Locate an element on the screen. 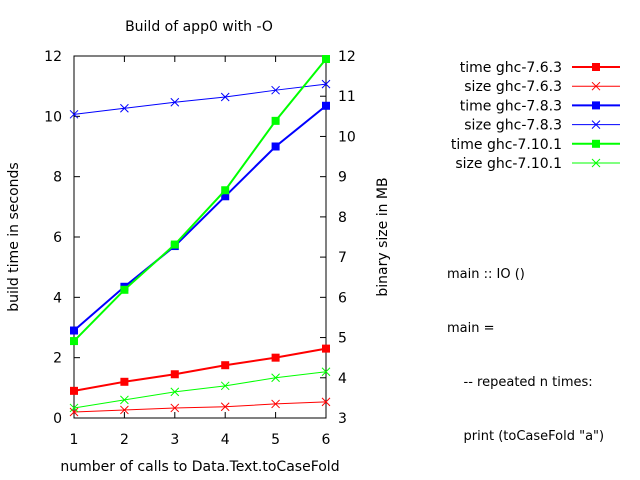 Image resolution: width=640 pixels, height=480 pixels. legend-item: size ghc-7.6.3 is located at coordinates (542, 87).